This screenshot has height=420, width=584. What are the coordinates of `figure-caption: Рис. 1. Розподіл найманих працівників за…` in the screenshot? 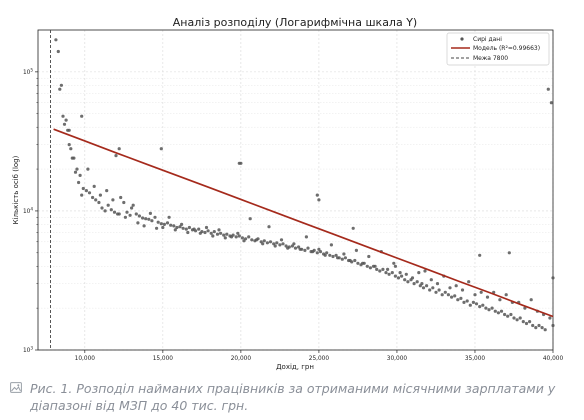 It's located at (293, 397).